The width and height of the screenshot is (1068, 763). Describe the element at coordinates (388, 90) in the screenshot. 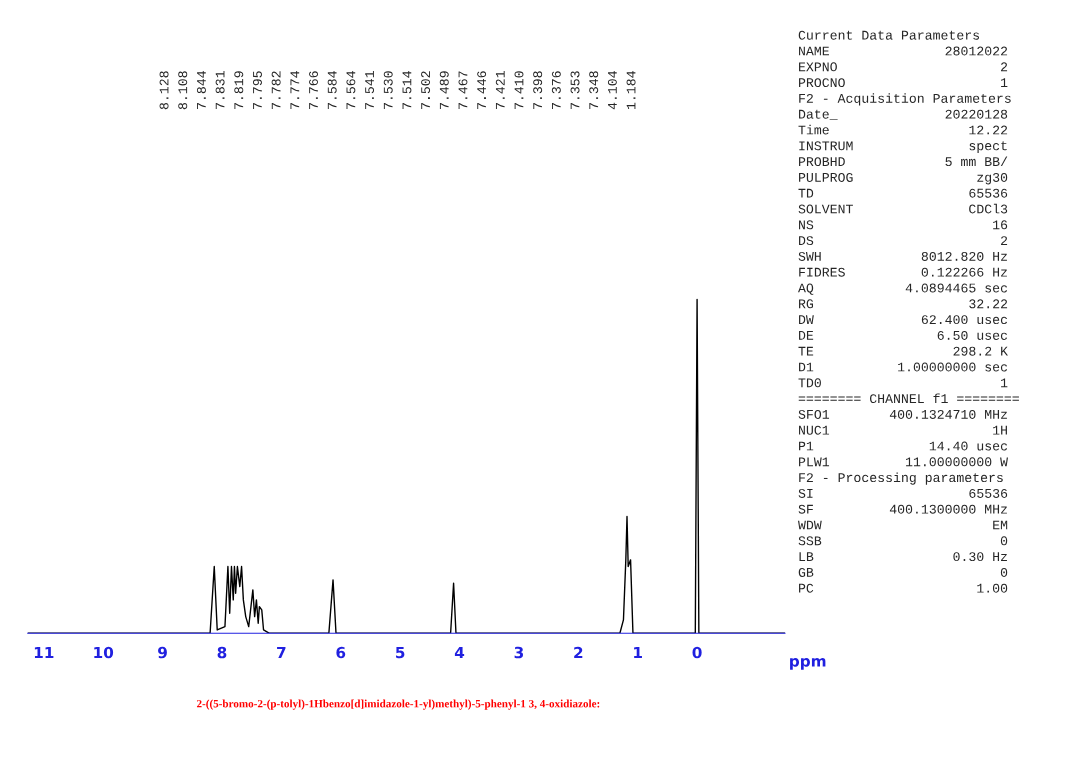

I see `text: 7.530` at that location.